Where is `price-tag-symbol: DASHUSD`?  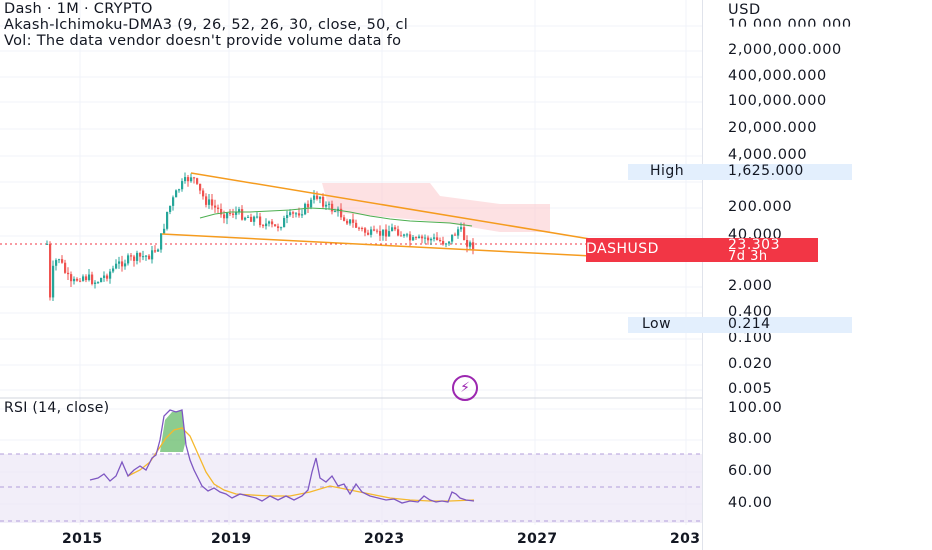
price-tag-symbol: DASHUSD is located at coordinates (622, 249).